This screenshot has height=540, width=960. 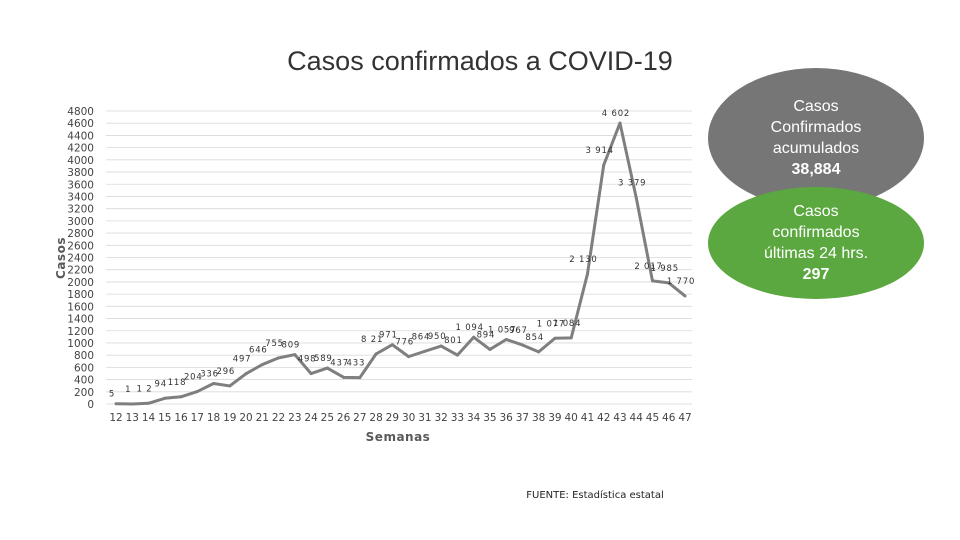 I want to click on x-axis-title: Semanas, so click(x=398, y=437).